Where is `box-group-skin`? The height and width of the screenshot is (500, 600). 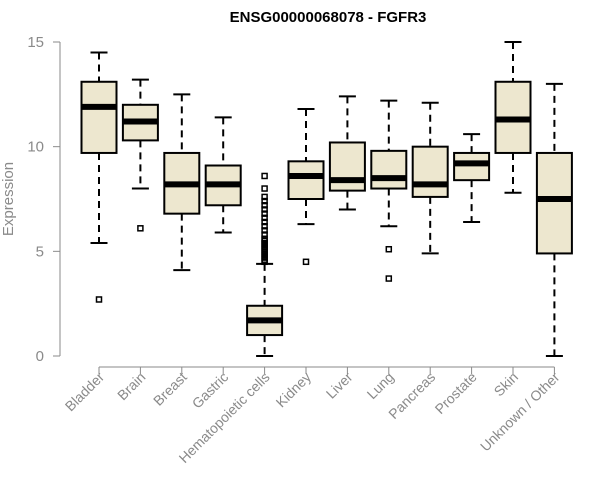
box-group-skin is located at coordinates (513, 117).